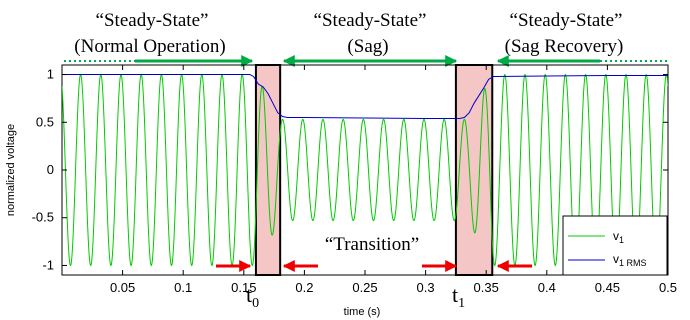  I want to click on region-label-recovery-line2: (Sag Recovery), so click(564, 46).